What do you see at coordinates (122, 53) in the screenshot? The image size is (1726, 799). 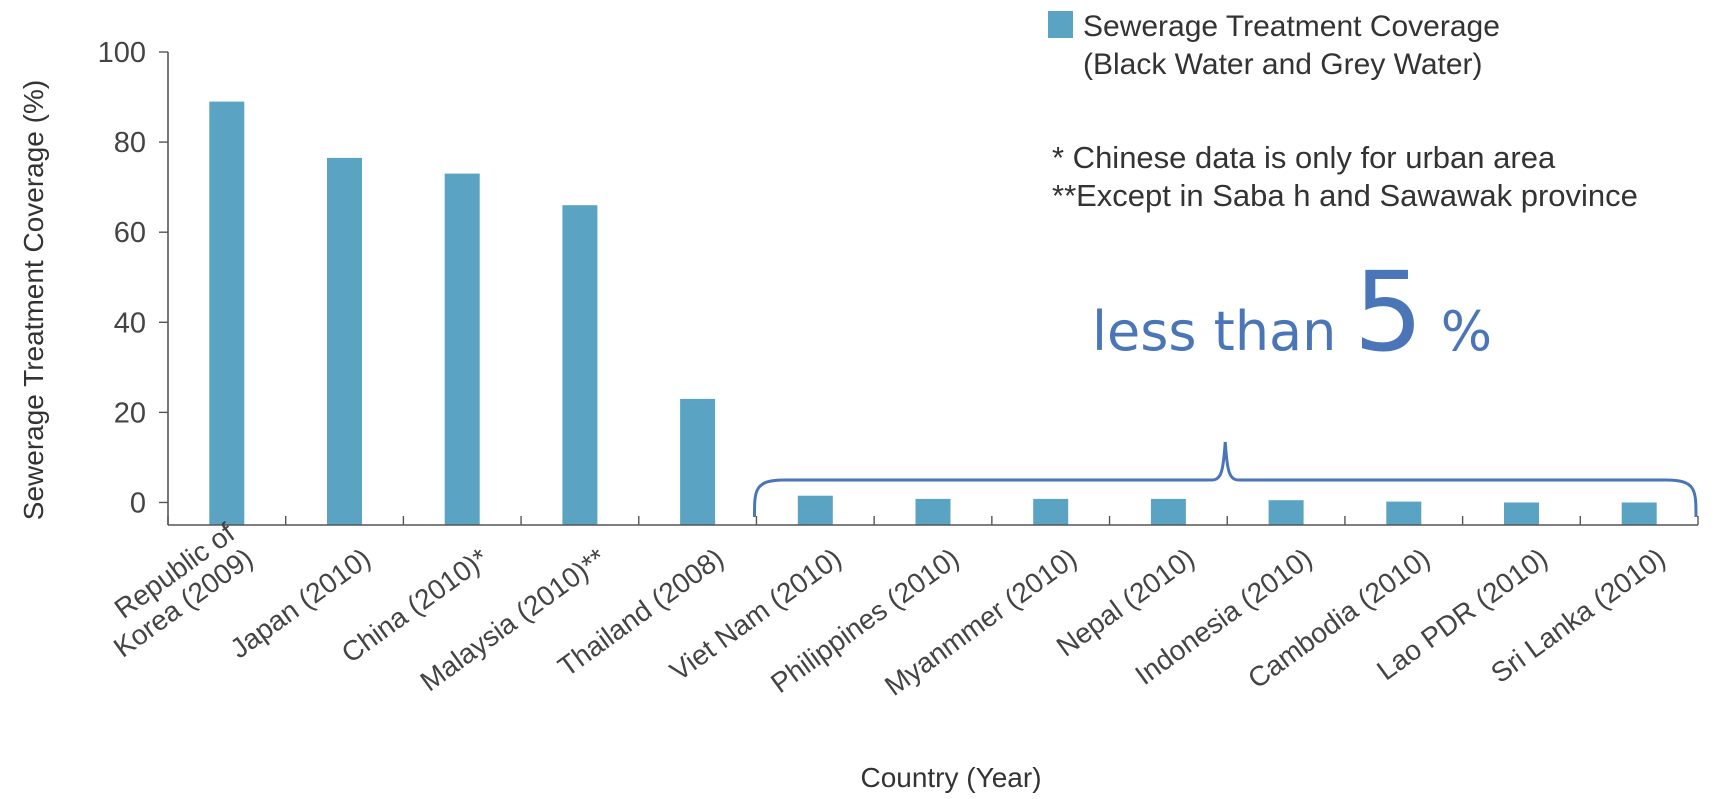 I see `y-tick-label-100: 100` at bounding box center [122, 53].